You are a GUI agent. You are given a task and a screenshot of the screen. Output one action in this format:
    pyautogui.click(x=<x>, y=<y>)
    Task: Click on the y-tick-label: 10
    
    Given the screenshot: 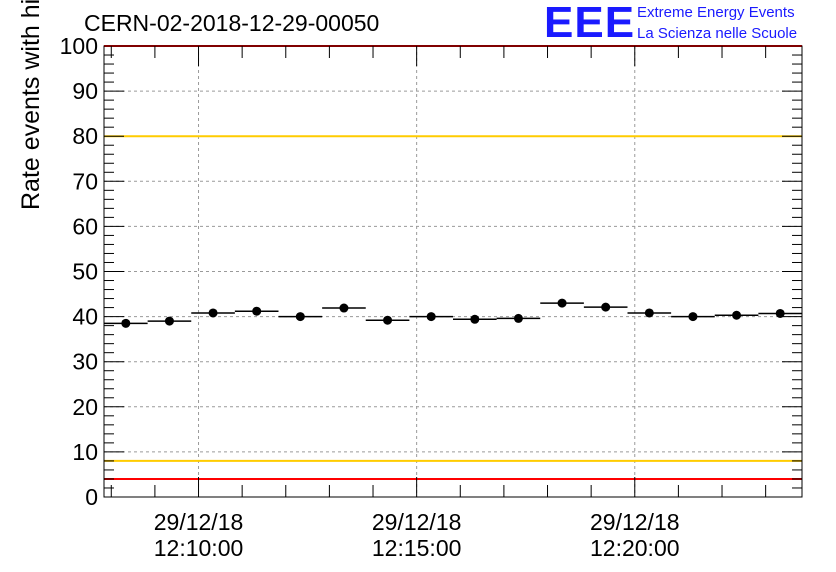 What is the action you would take?
    pyautogui.click(x=85, y=452)
    